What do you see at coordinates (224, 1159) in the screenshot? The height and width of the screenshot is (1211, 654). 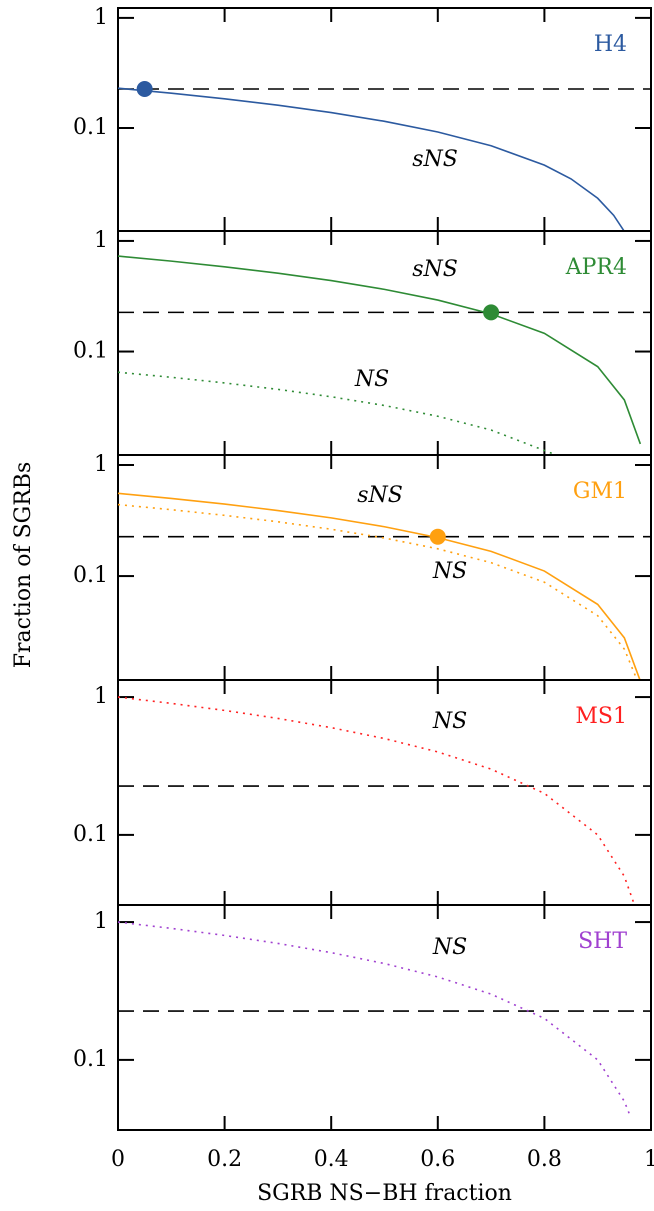 I see `x-tick-label: 0.2` at bounding box center [224, 1159].